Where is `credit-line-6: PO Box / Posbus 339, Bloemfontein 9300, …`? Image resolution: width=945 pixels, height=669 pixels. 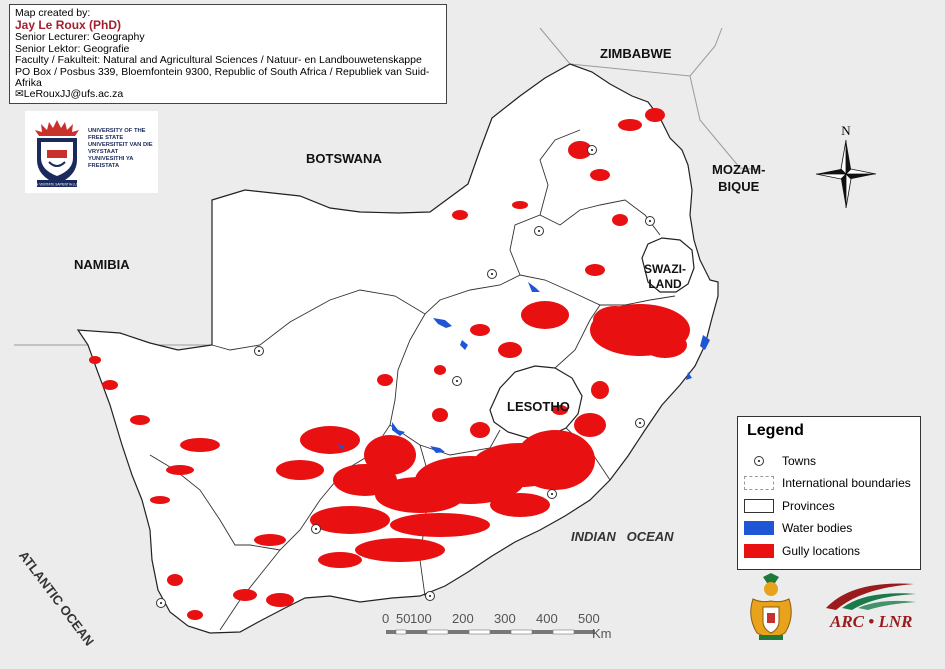 credit-line-6: PO Box / Posbus 339, Bloemfontein 9300, … is located at coordinates (222, 77).